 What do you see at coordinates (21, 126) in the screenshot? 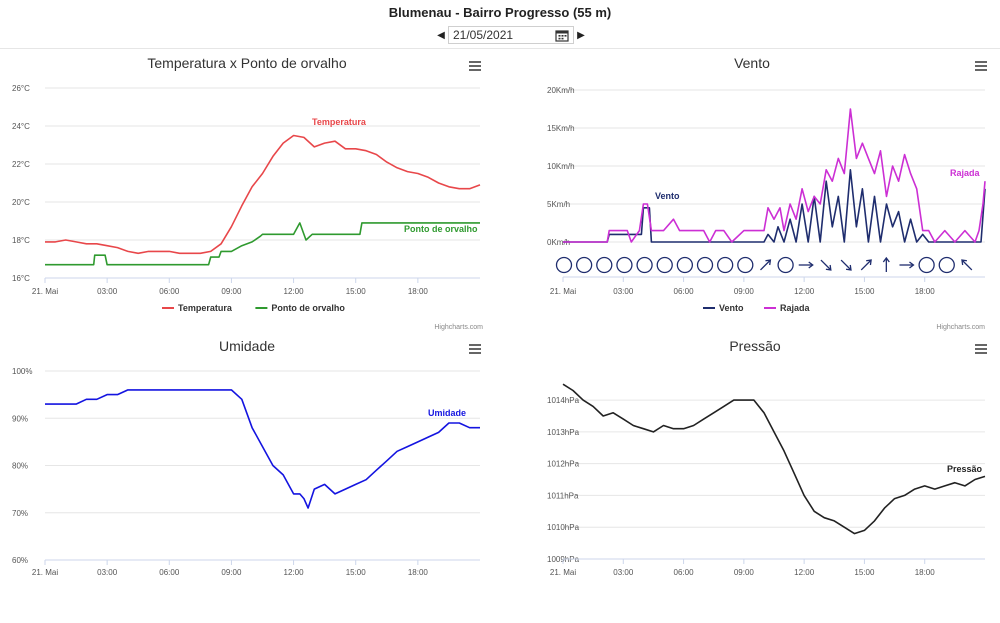
I see `y-tick-label: 24°C` at bounding box center [21, 126].